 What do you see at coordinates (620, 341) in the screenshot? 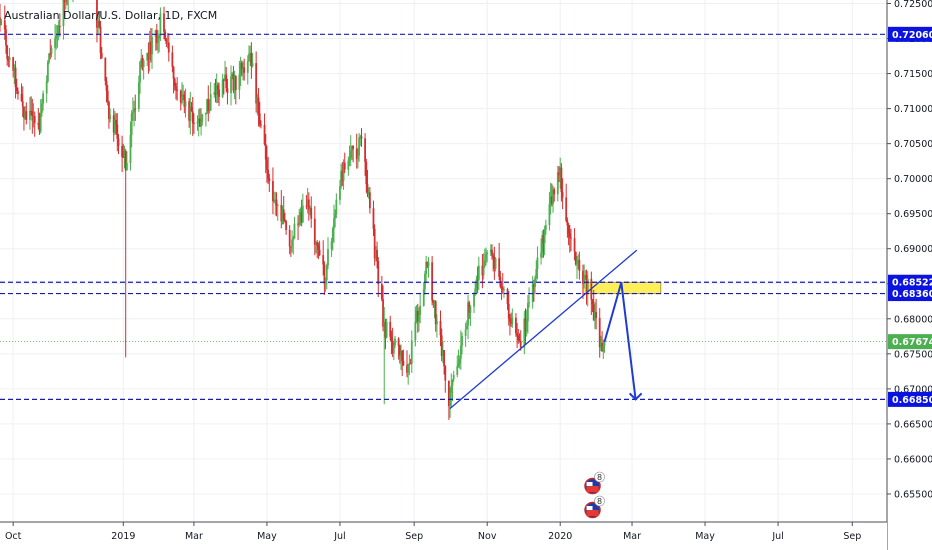
I see `projection-path` at bounding box center [620, 341].